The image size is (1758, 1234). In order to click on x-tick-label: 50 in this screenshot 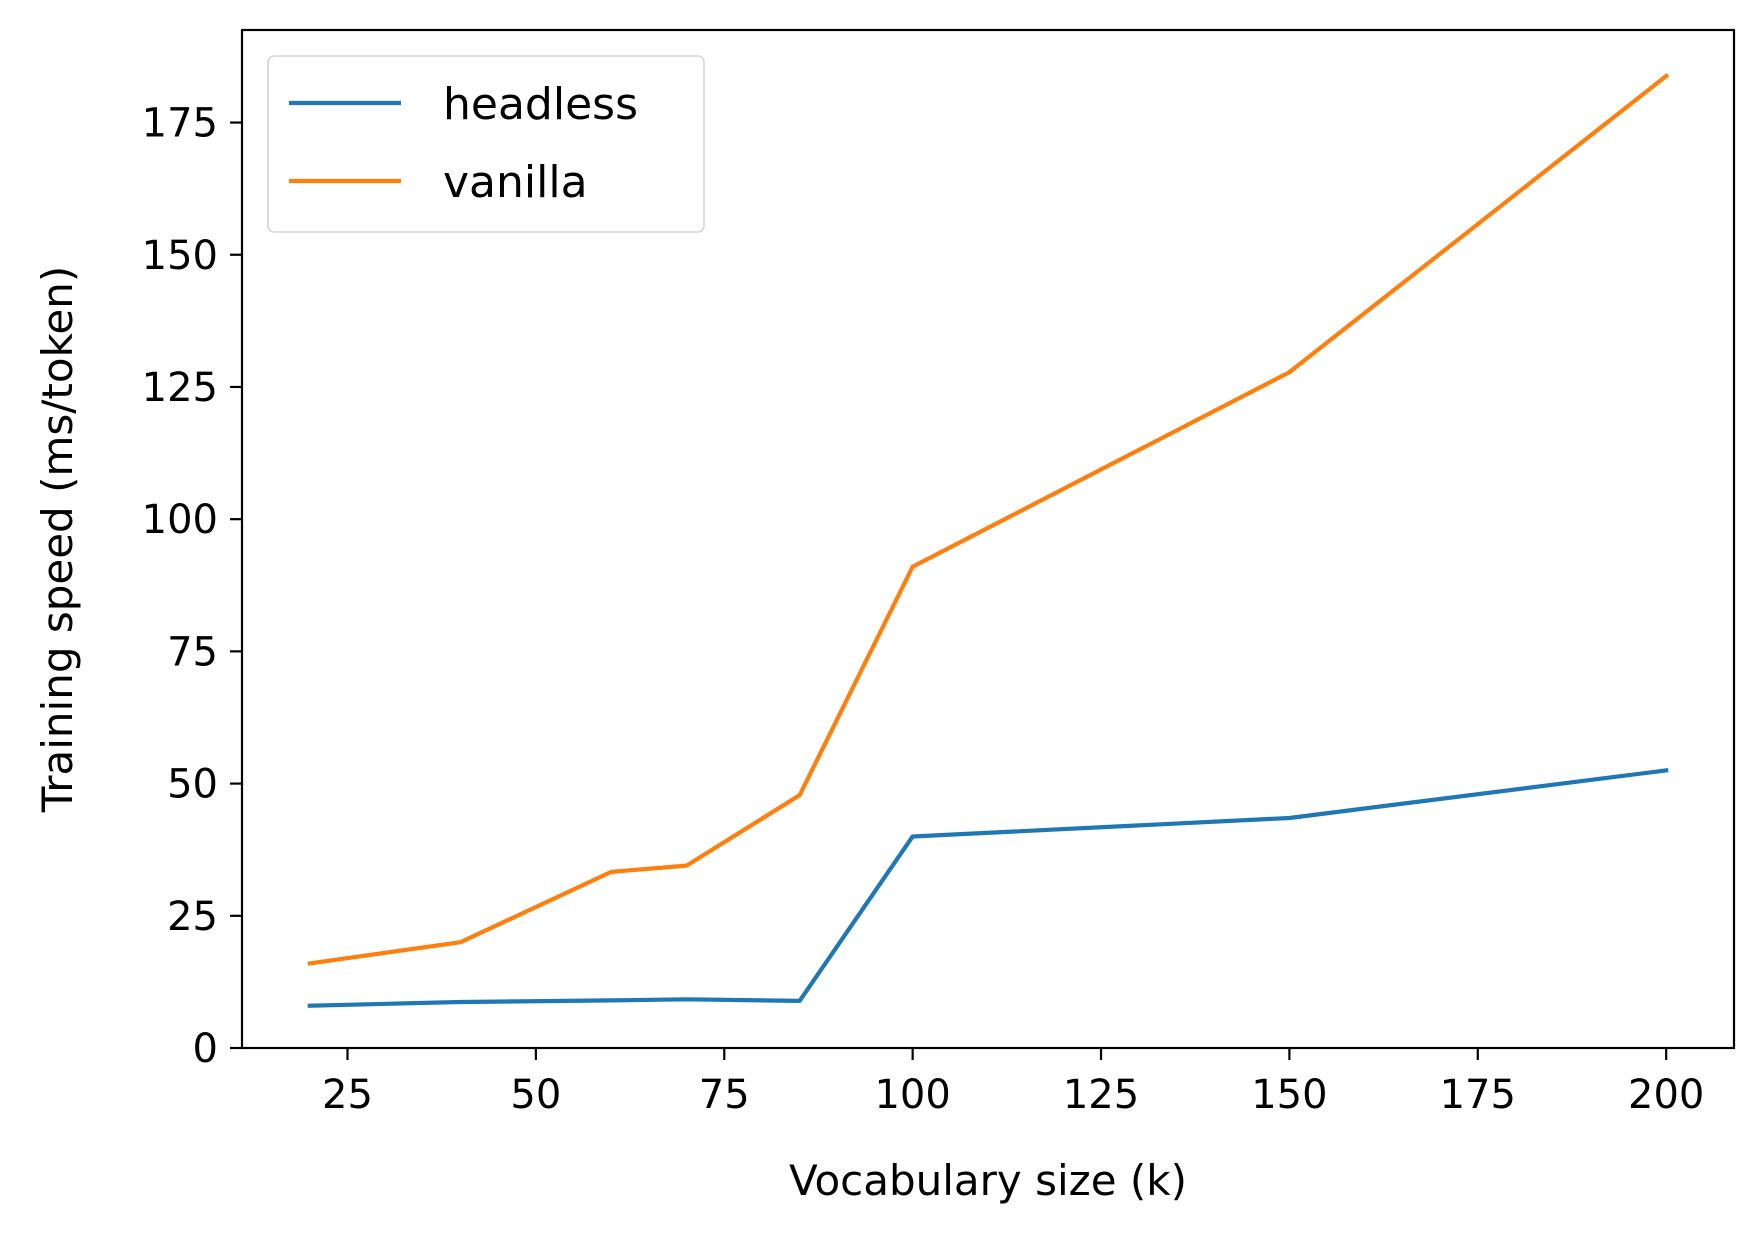, I will do `click(535, 1095)`.